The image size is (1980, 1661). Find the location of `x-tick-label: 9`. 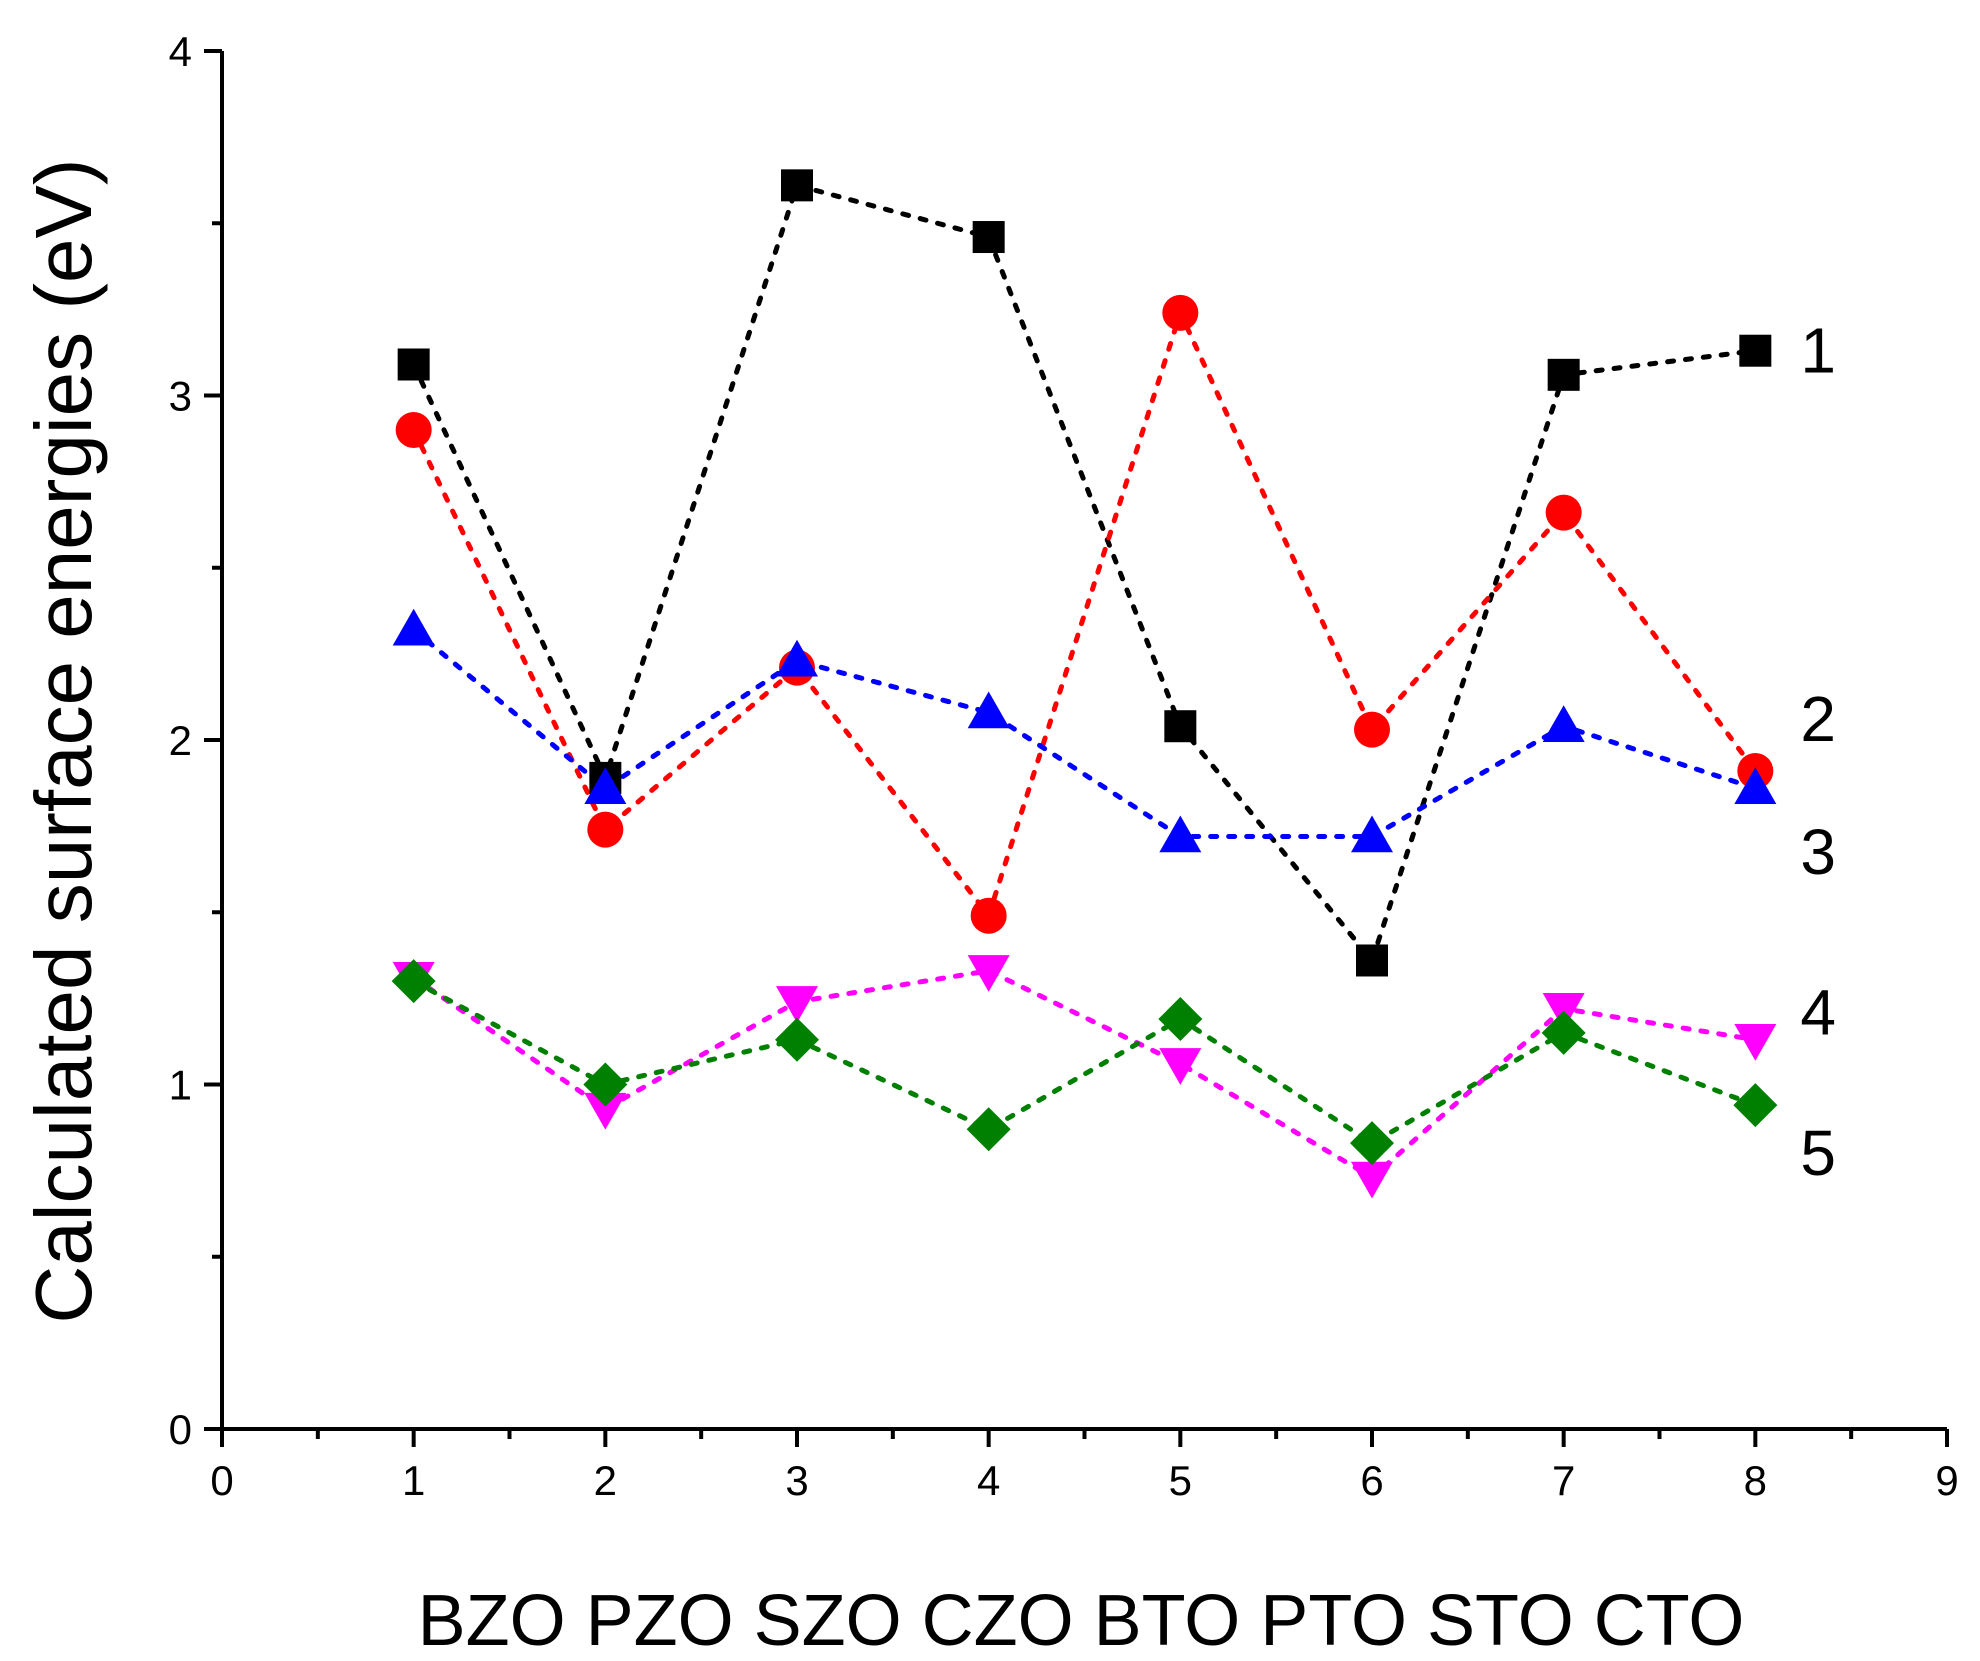

x-tick-label: 9 is located at coordinates (1946, 1480).